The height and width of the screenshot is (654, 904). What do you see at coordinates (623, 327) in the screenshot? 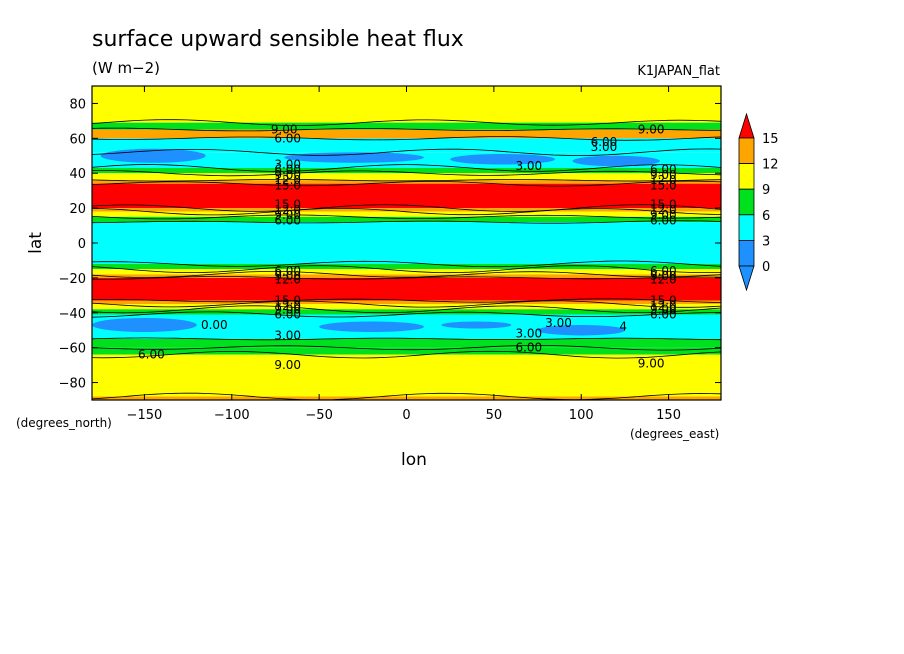
I see `contour-label: 4` at bounding box center [623, 327].